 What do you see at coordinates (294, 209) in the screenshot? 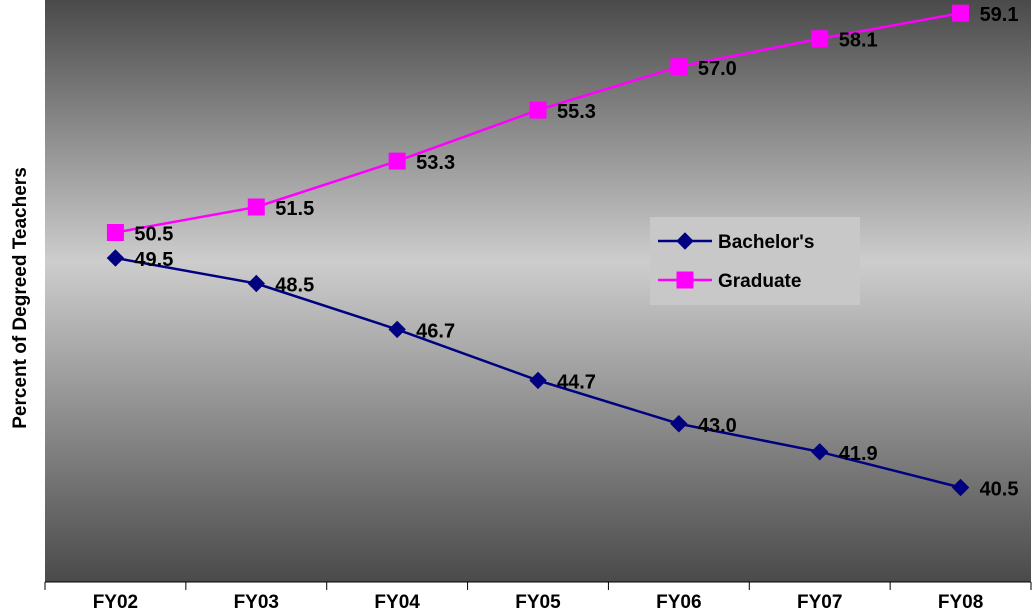
I see `data-label: 51.5` at bounding box center [294, 209].